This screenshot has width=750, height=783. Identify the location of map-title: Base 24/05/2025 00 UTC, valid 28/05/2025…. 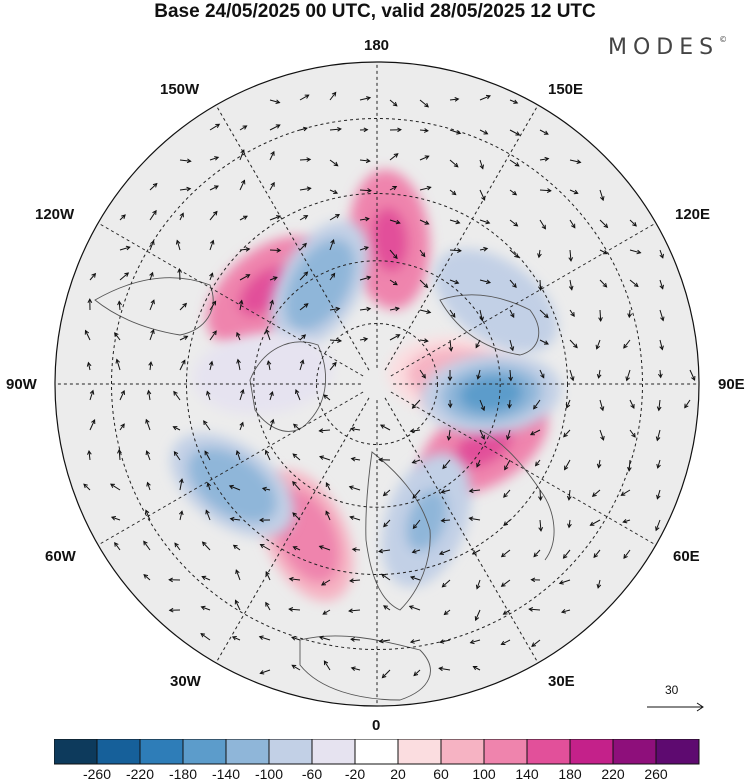
(375, 11).